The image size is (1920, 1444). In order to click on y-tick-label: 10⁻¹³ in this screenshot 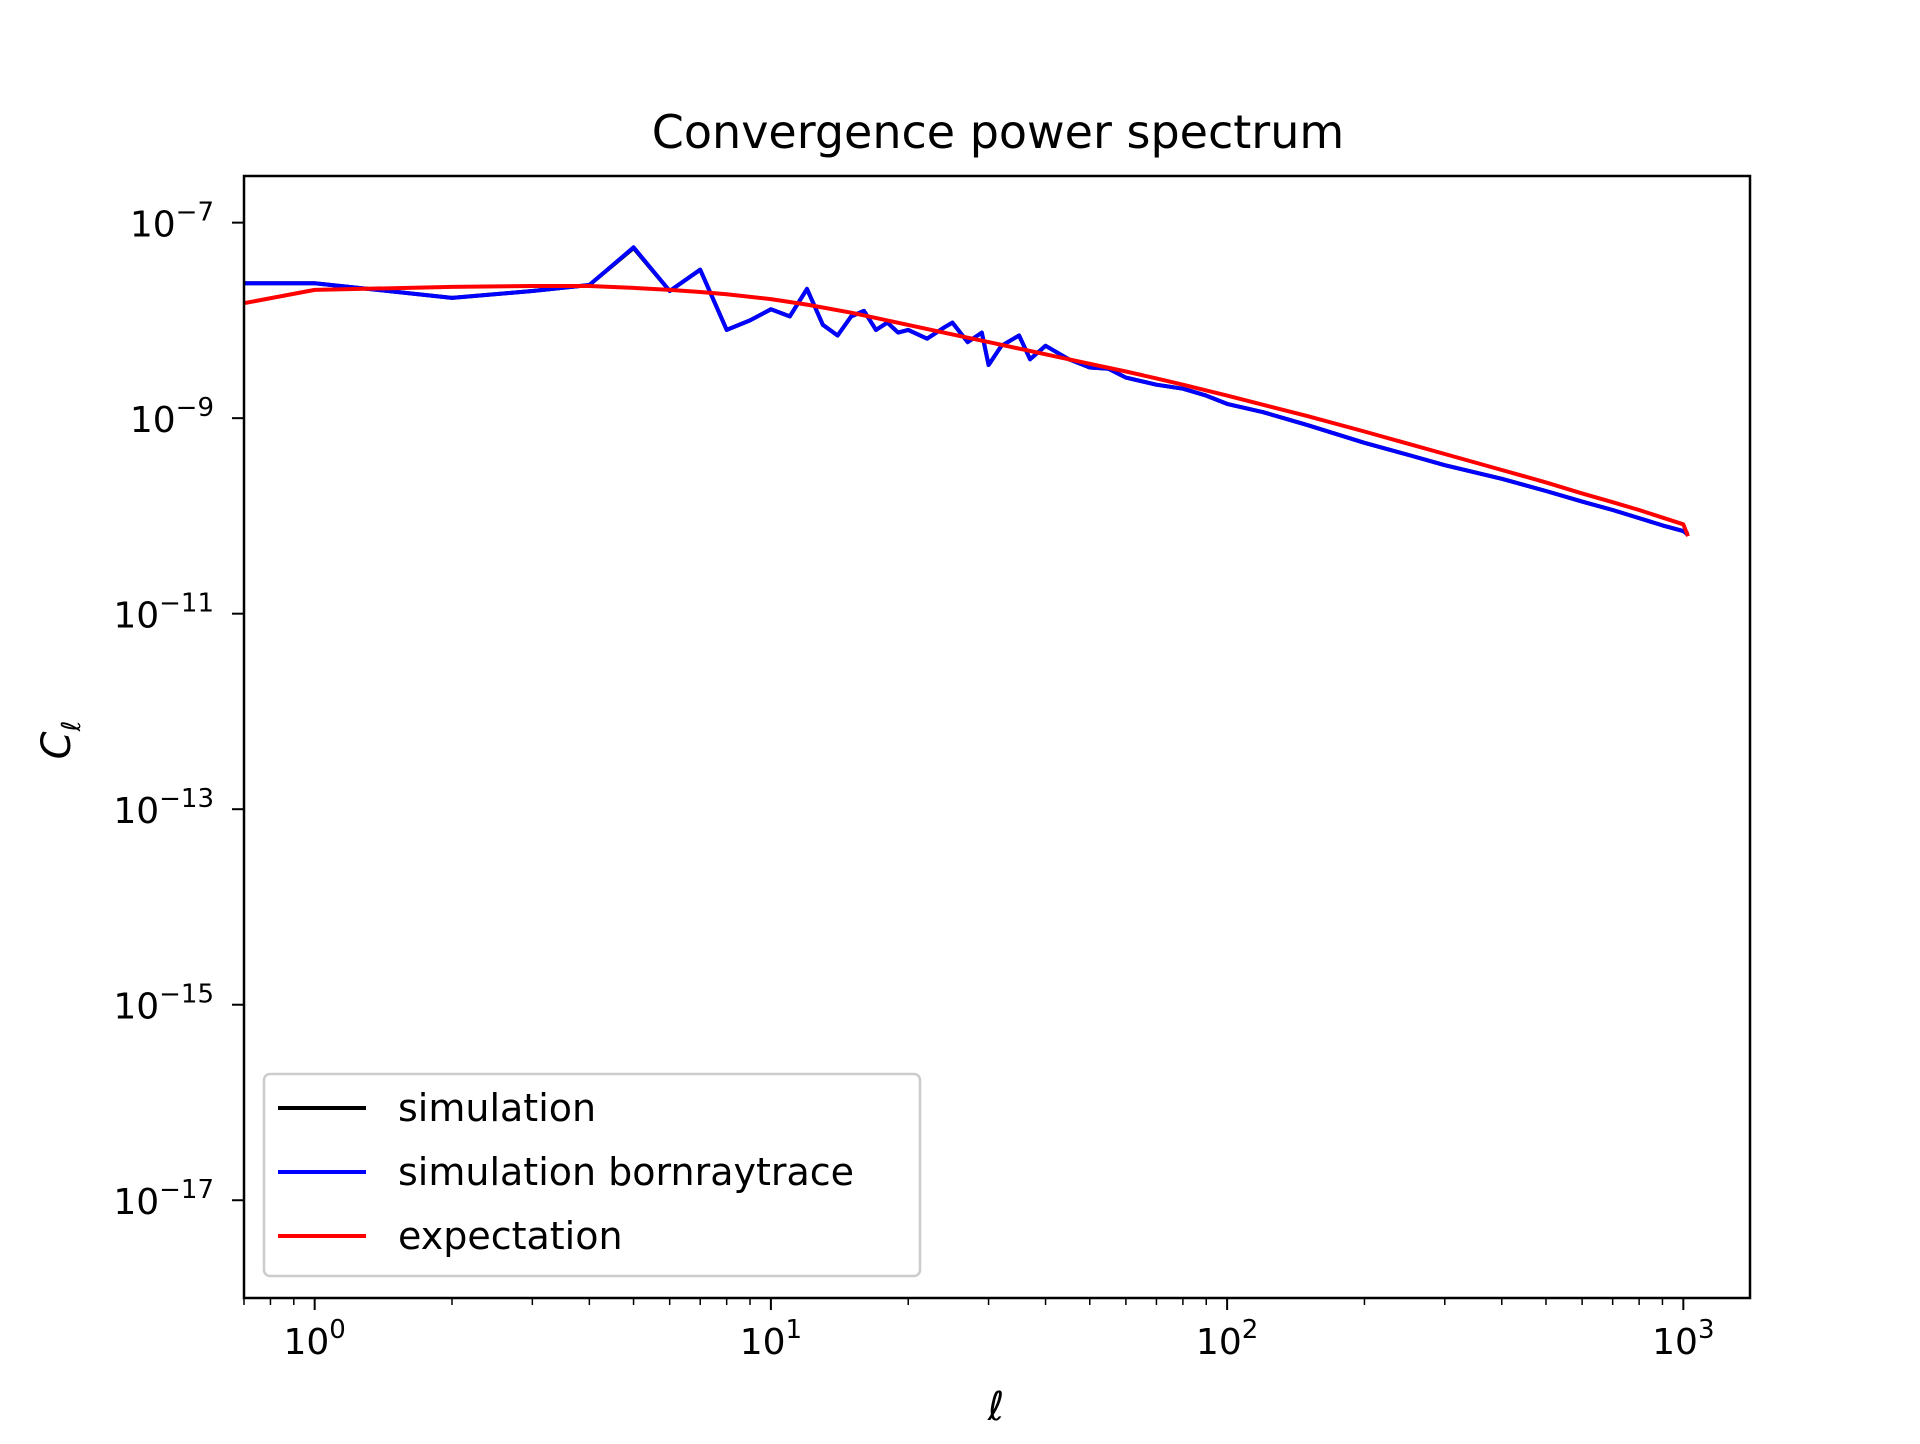, I will do `click(163, 808)`.